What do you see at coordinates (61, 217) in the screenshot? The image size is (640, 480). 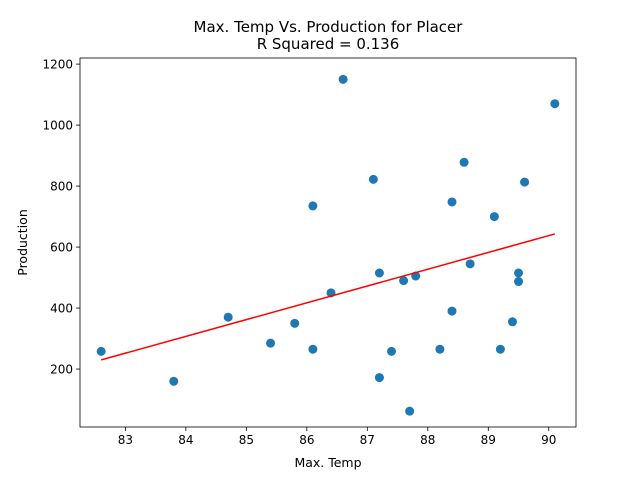 I see `y-axis: 200 400 600 800 1000 1200` at bounding box center [61, 217].